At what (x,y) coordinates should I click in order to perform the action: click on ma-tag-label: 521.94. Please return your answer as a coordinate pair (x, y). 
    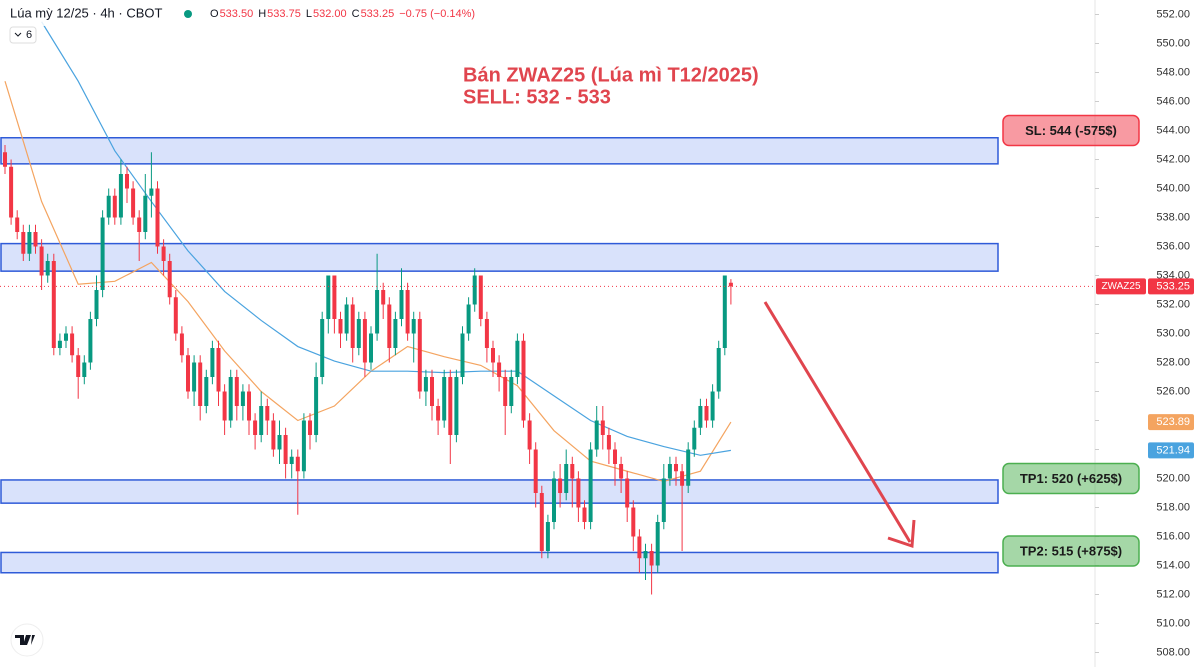
    Looking at the image, I should click on (1173, 450).